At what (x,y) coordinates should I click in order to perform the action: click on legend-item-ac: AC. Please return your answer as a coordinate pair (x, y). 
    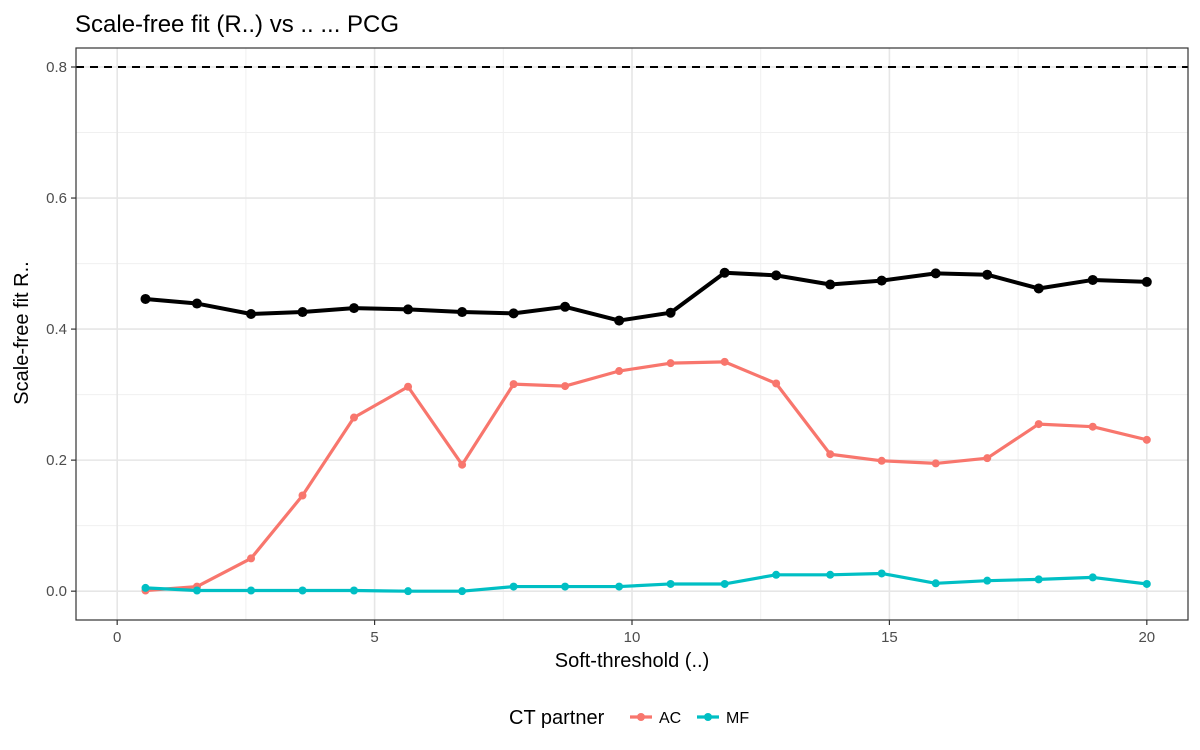
    Looking at the image, I should click on (655, 718).